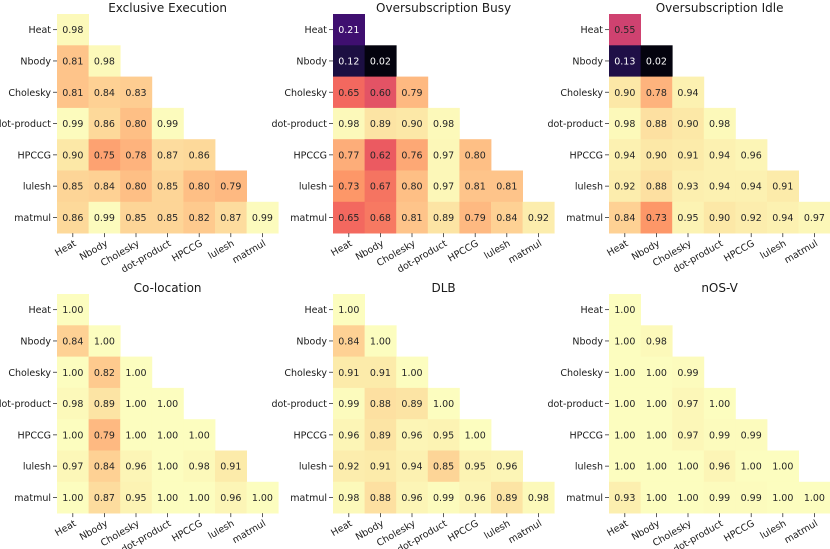 Image resolution: width=830 pixels, height=549 pixels. I want to click on cell-value-label: 0.93, so click(687, 187).